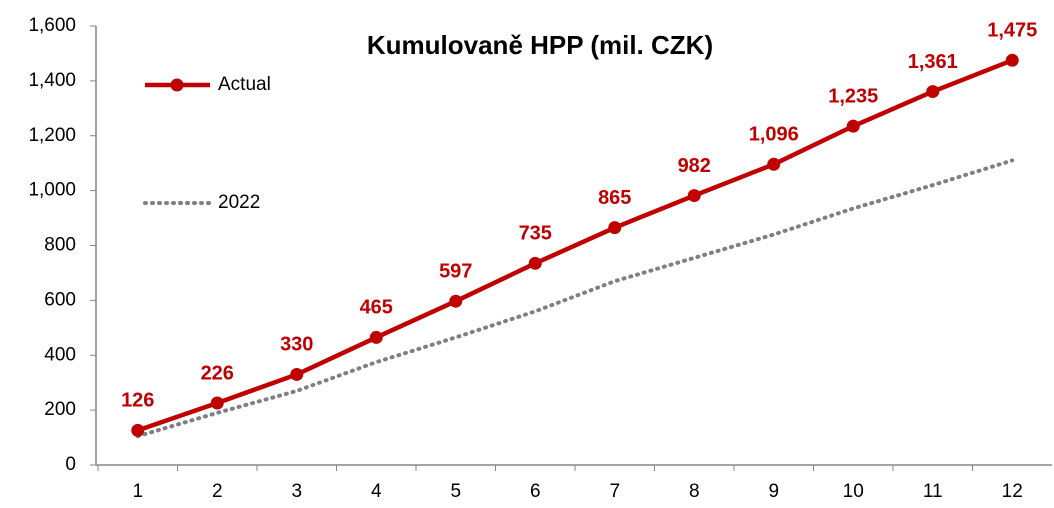  Describe the element at coordinates (694, 166) in the screenshot. I see `value-label: 982` at that location.